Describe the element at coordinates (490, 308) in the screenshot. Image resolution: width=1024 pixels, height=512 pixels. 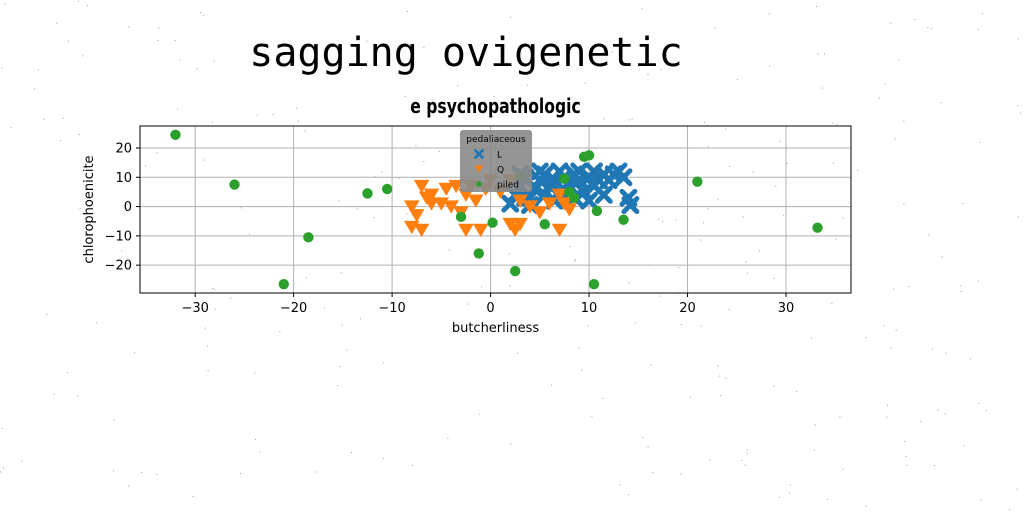
I see `x-tick-label: 0` at that location.